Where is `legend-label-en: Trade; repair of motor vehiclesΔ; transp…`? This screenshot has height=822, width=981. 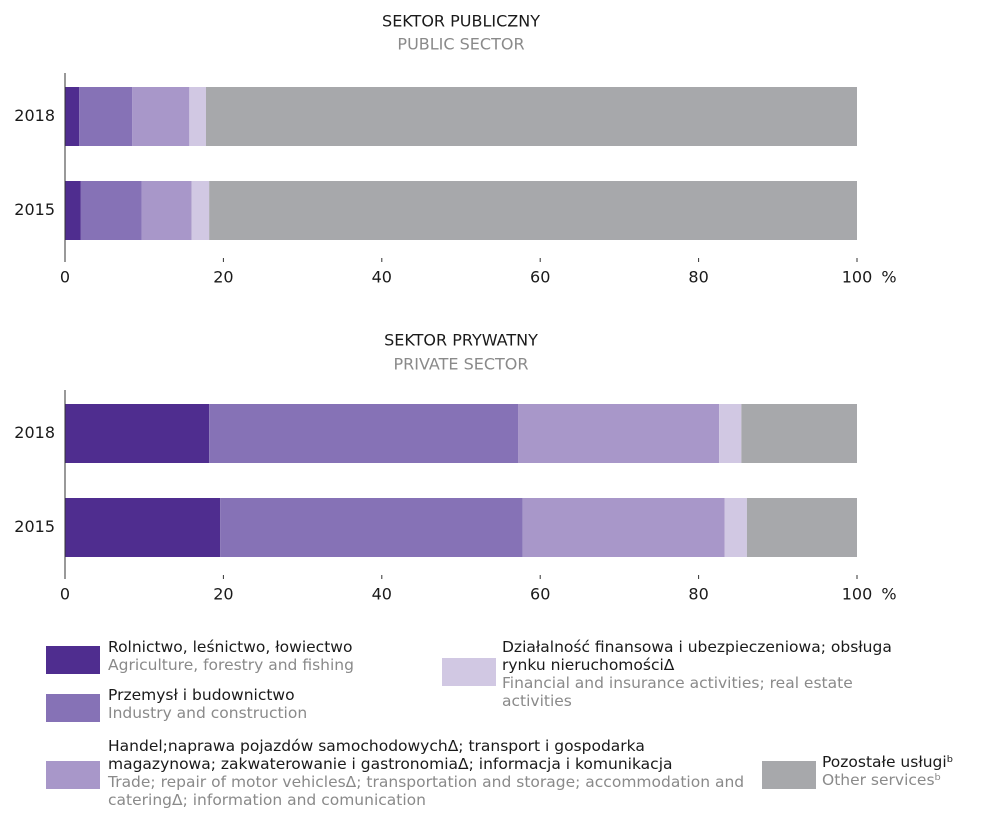 legend-label-en: Trade; repair of motor vehiclesΔ; transp… is located at coordinates (426, 791).